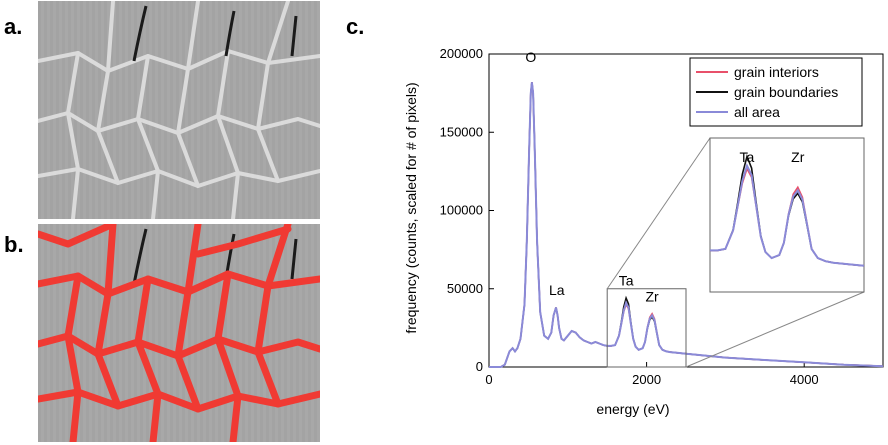  Describe the element at coordinates (757, 112) in the screenshot. I see `legend-label: all area` at that location.